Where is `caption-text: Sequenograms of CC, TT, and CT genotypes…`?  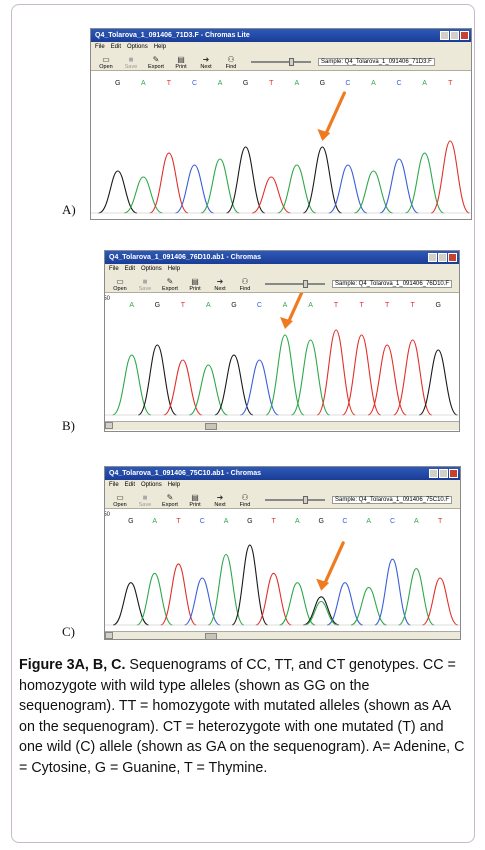
caption-text: Sequenograms of CC, TT, and CT genotypes… is located at coordinates (242, 716).